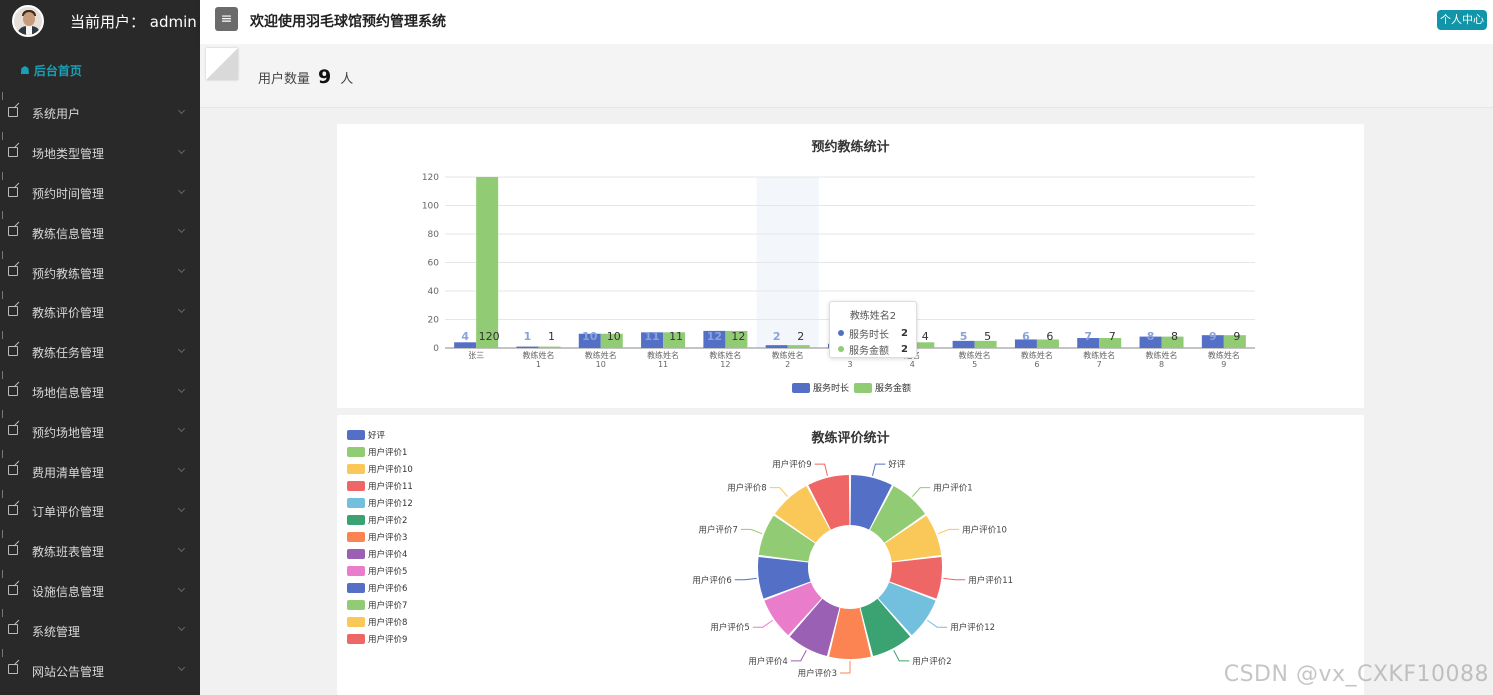 This screenshot has height=695, width=1493. Describe the element at coordinates (538, 364) in the screenshot. I see `x-tick-label: 1` at that location.